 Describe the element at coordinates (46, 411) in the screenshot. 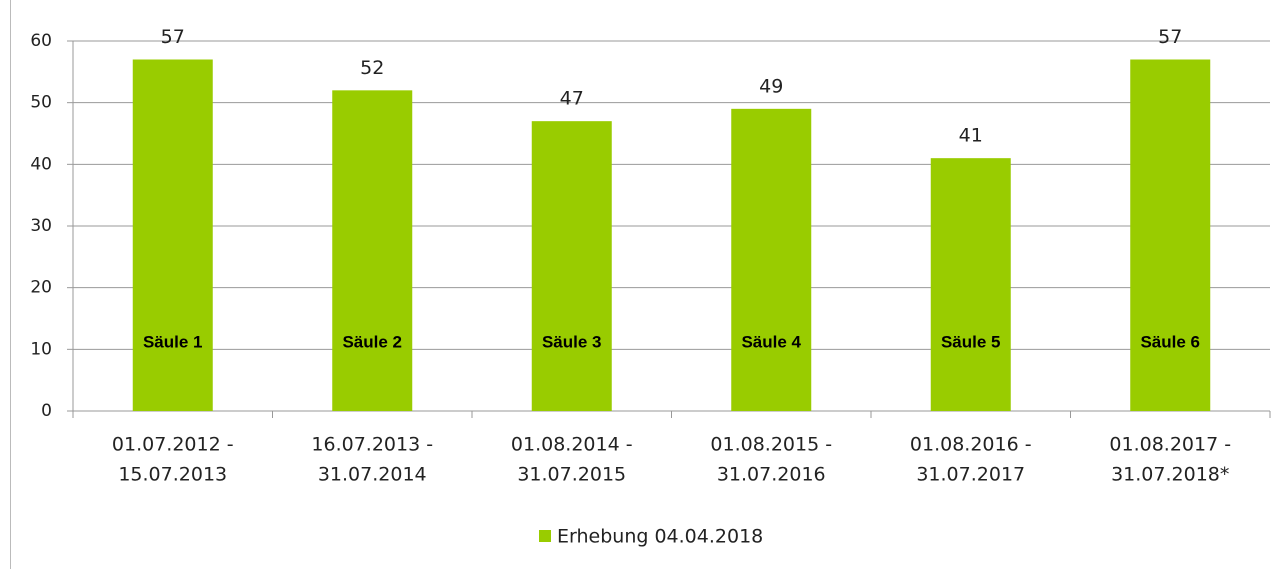

I see `y-tick-label: 0` at that location.